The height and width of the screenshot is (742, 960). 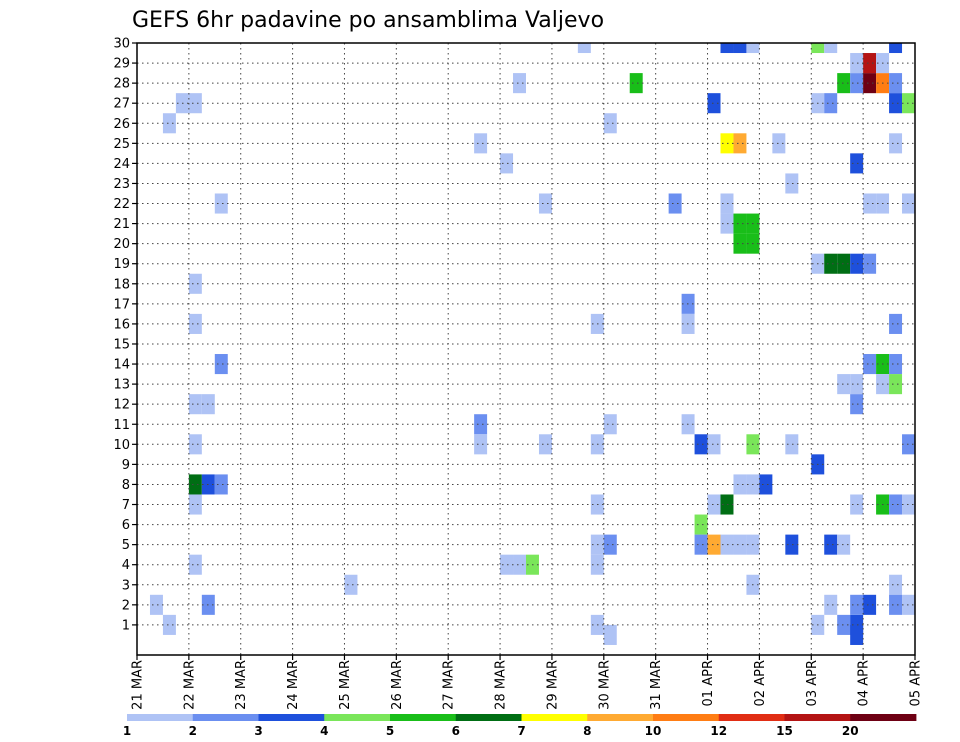 What do you see at coordinates (293, 685) in the screenshot?
I see `x-tick-label: 24 MAR` at bounding box center [293, 685].